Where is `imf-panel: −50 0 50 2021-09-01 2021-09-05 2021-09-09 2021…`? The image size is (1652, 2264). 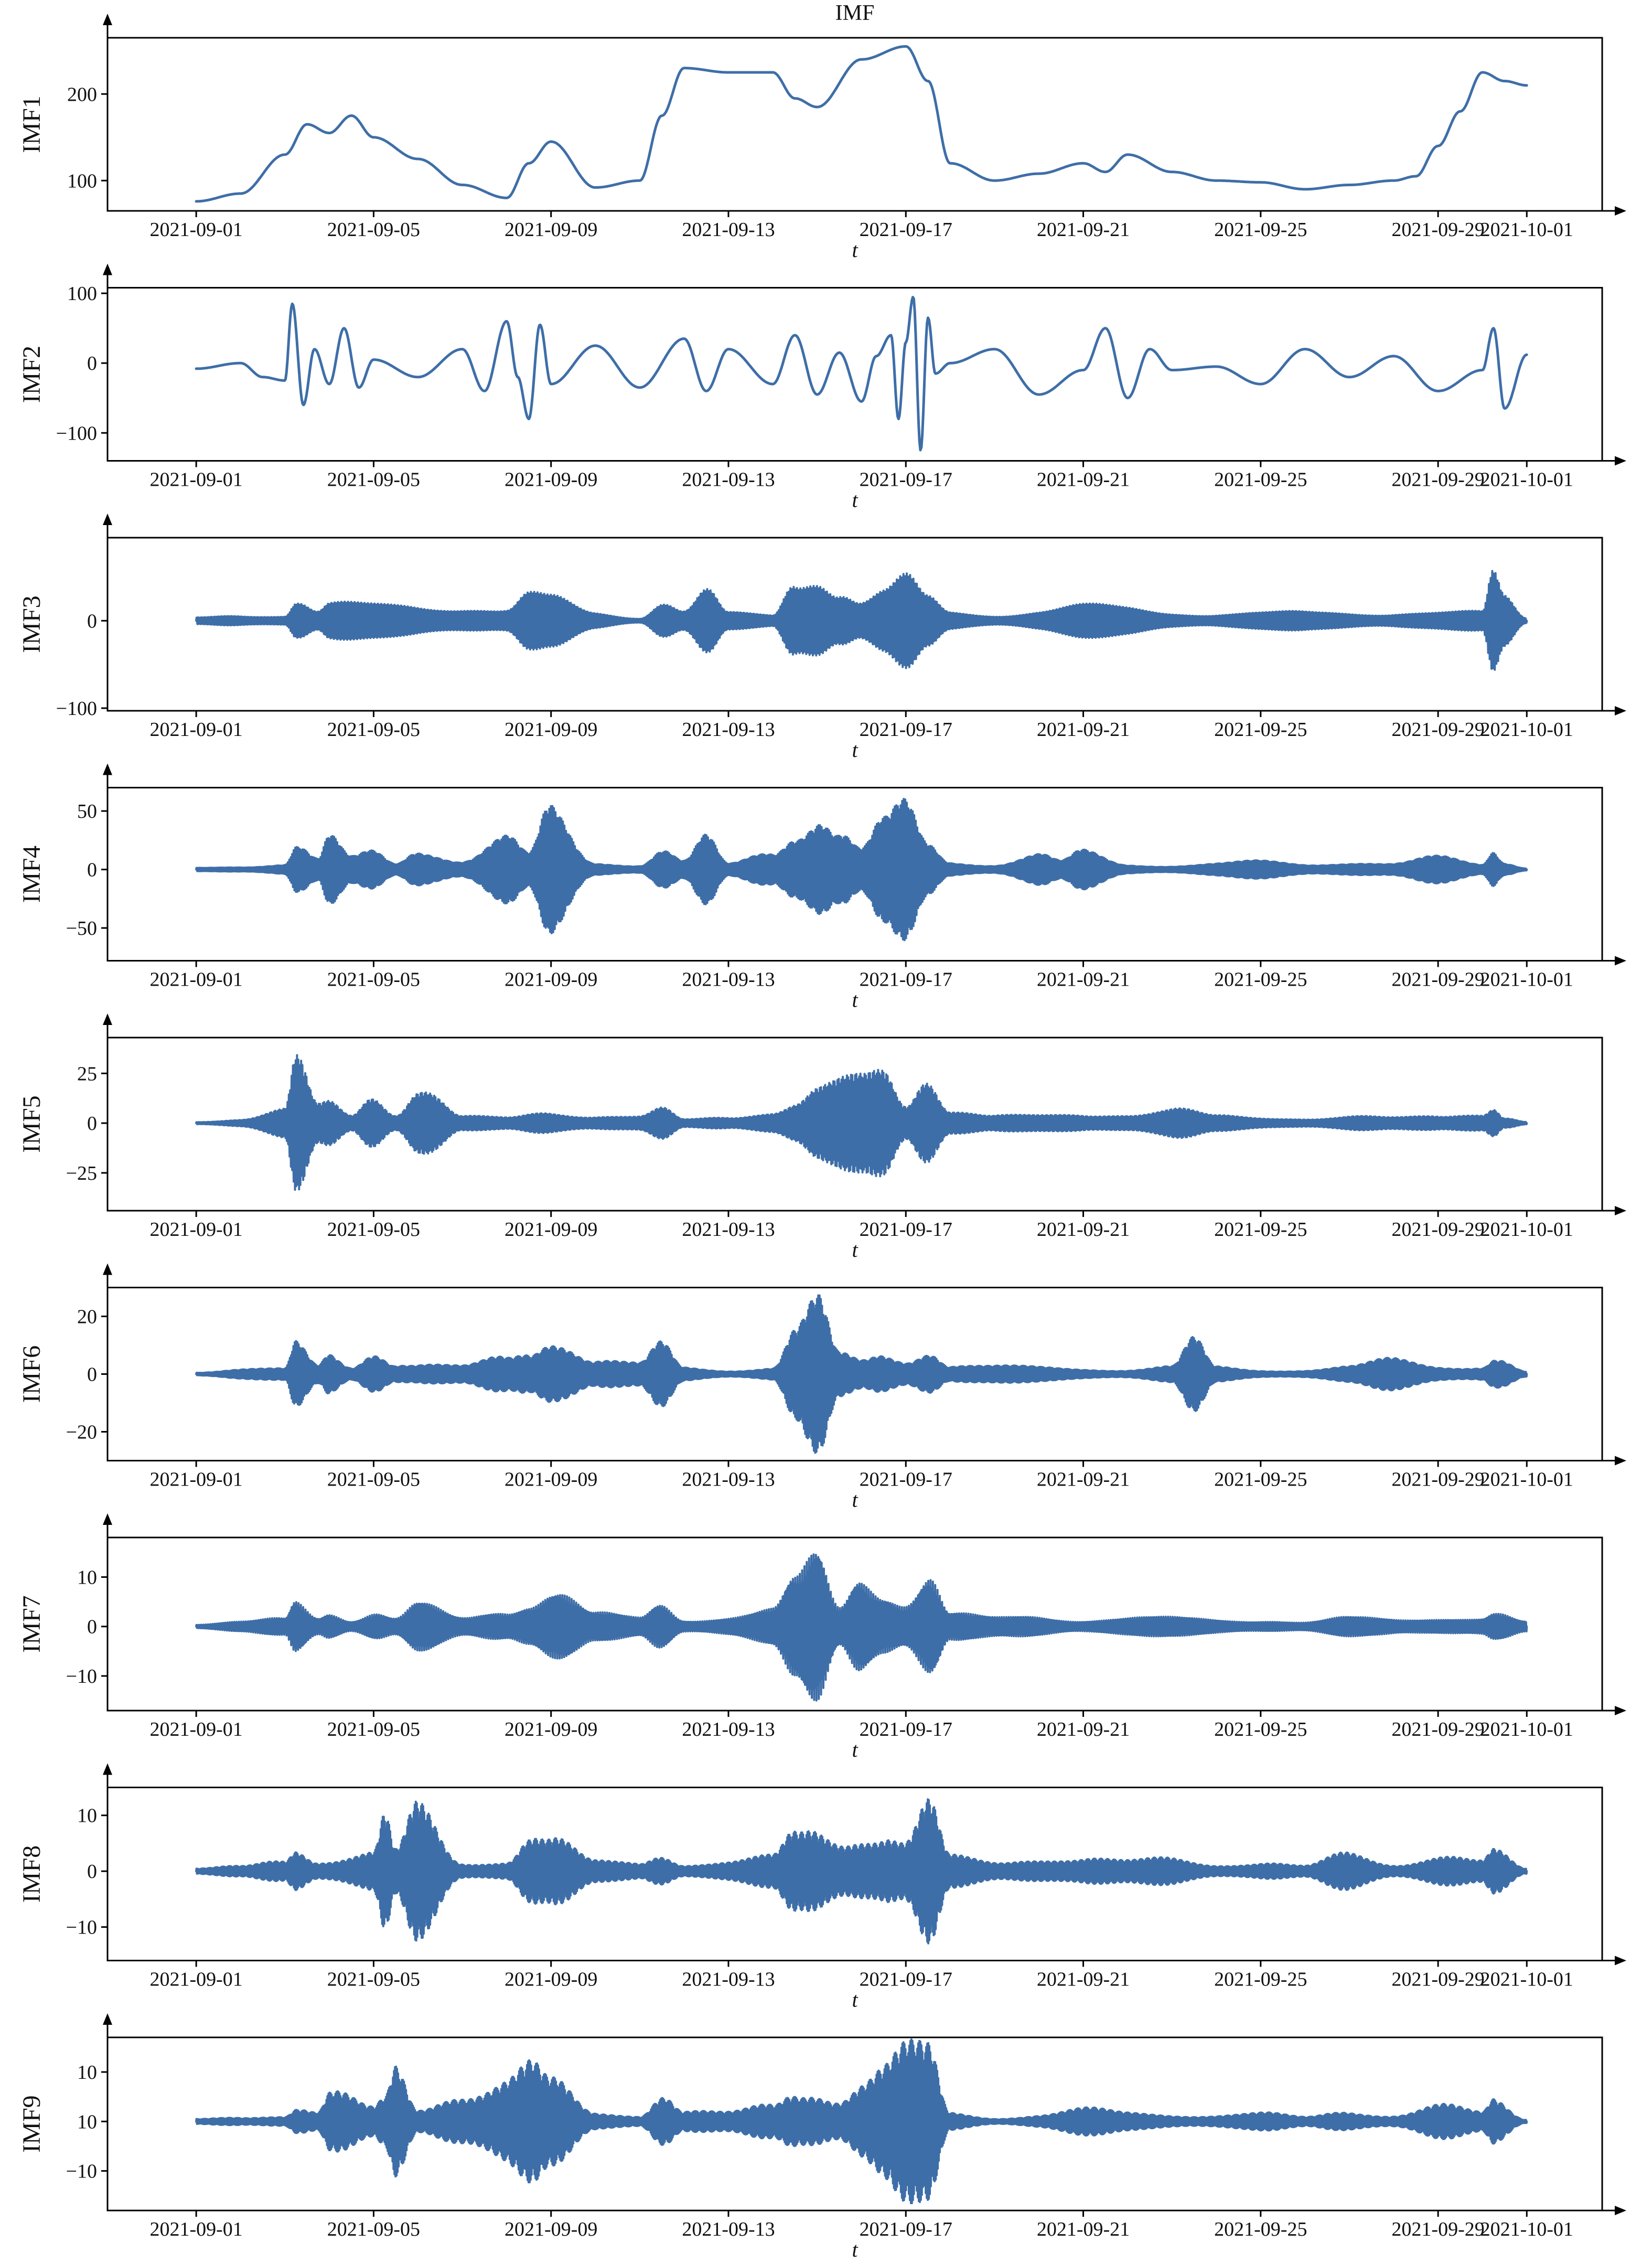
imf-panel: −50 0 50 2021-09-01 2021-09-05 2021-09-09 2021… is located at coordinates (822, 887).